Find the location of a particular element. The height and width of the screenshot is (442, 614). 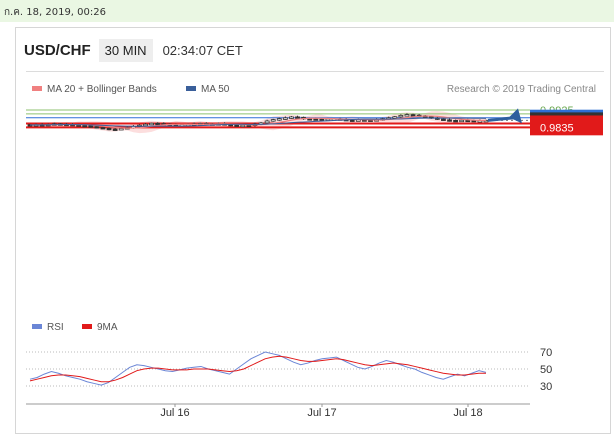

ma50-legend-swatch is located at coordinates (191, 88).